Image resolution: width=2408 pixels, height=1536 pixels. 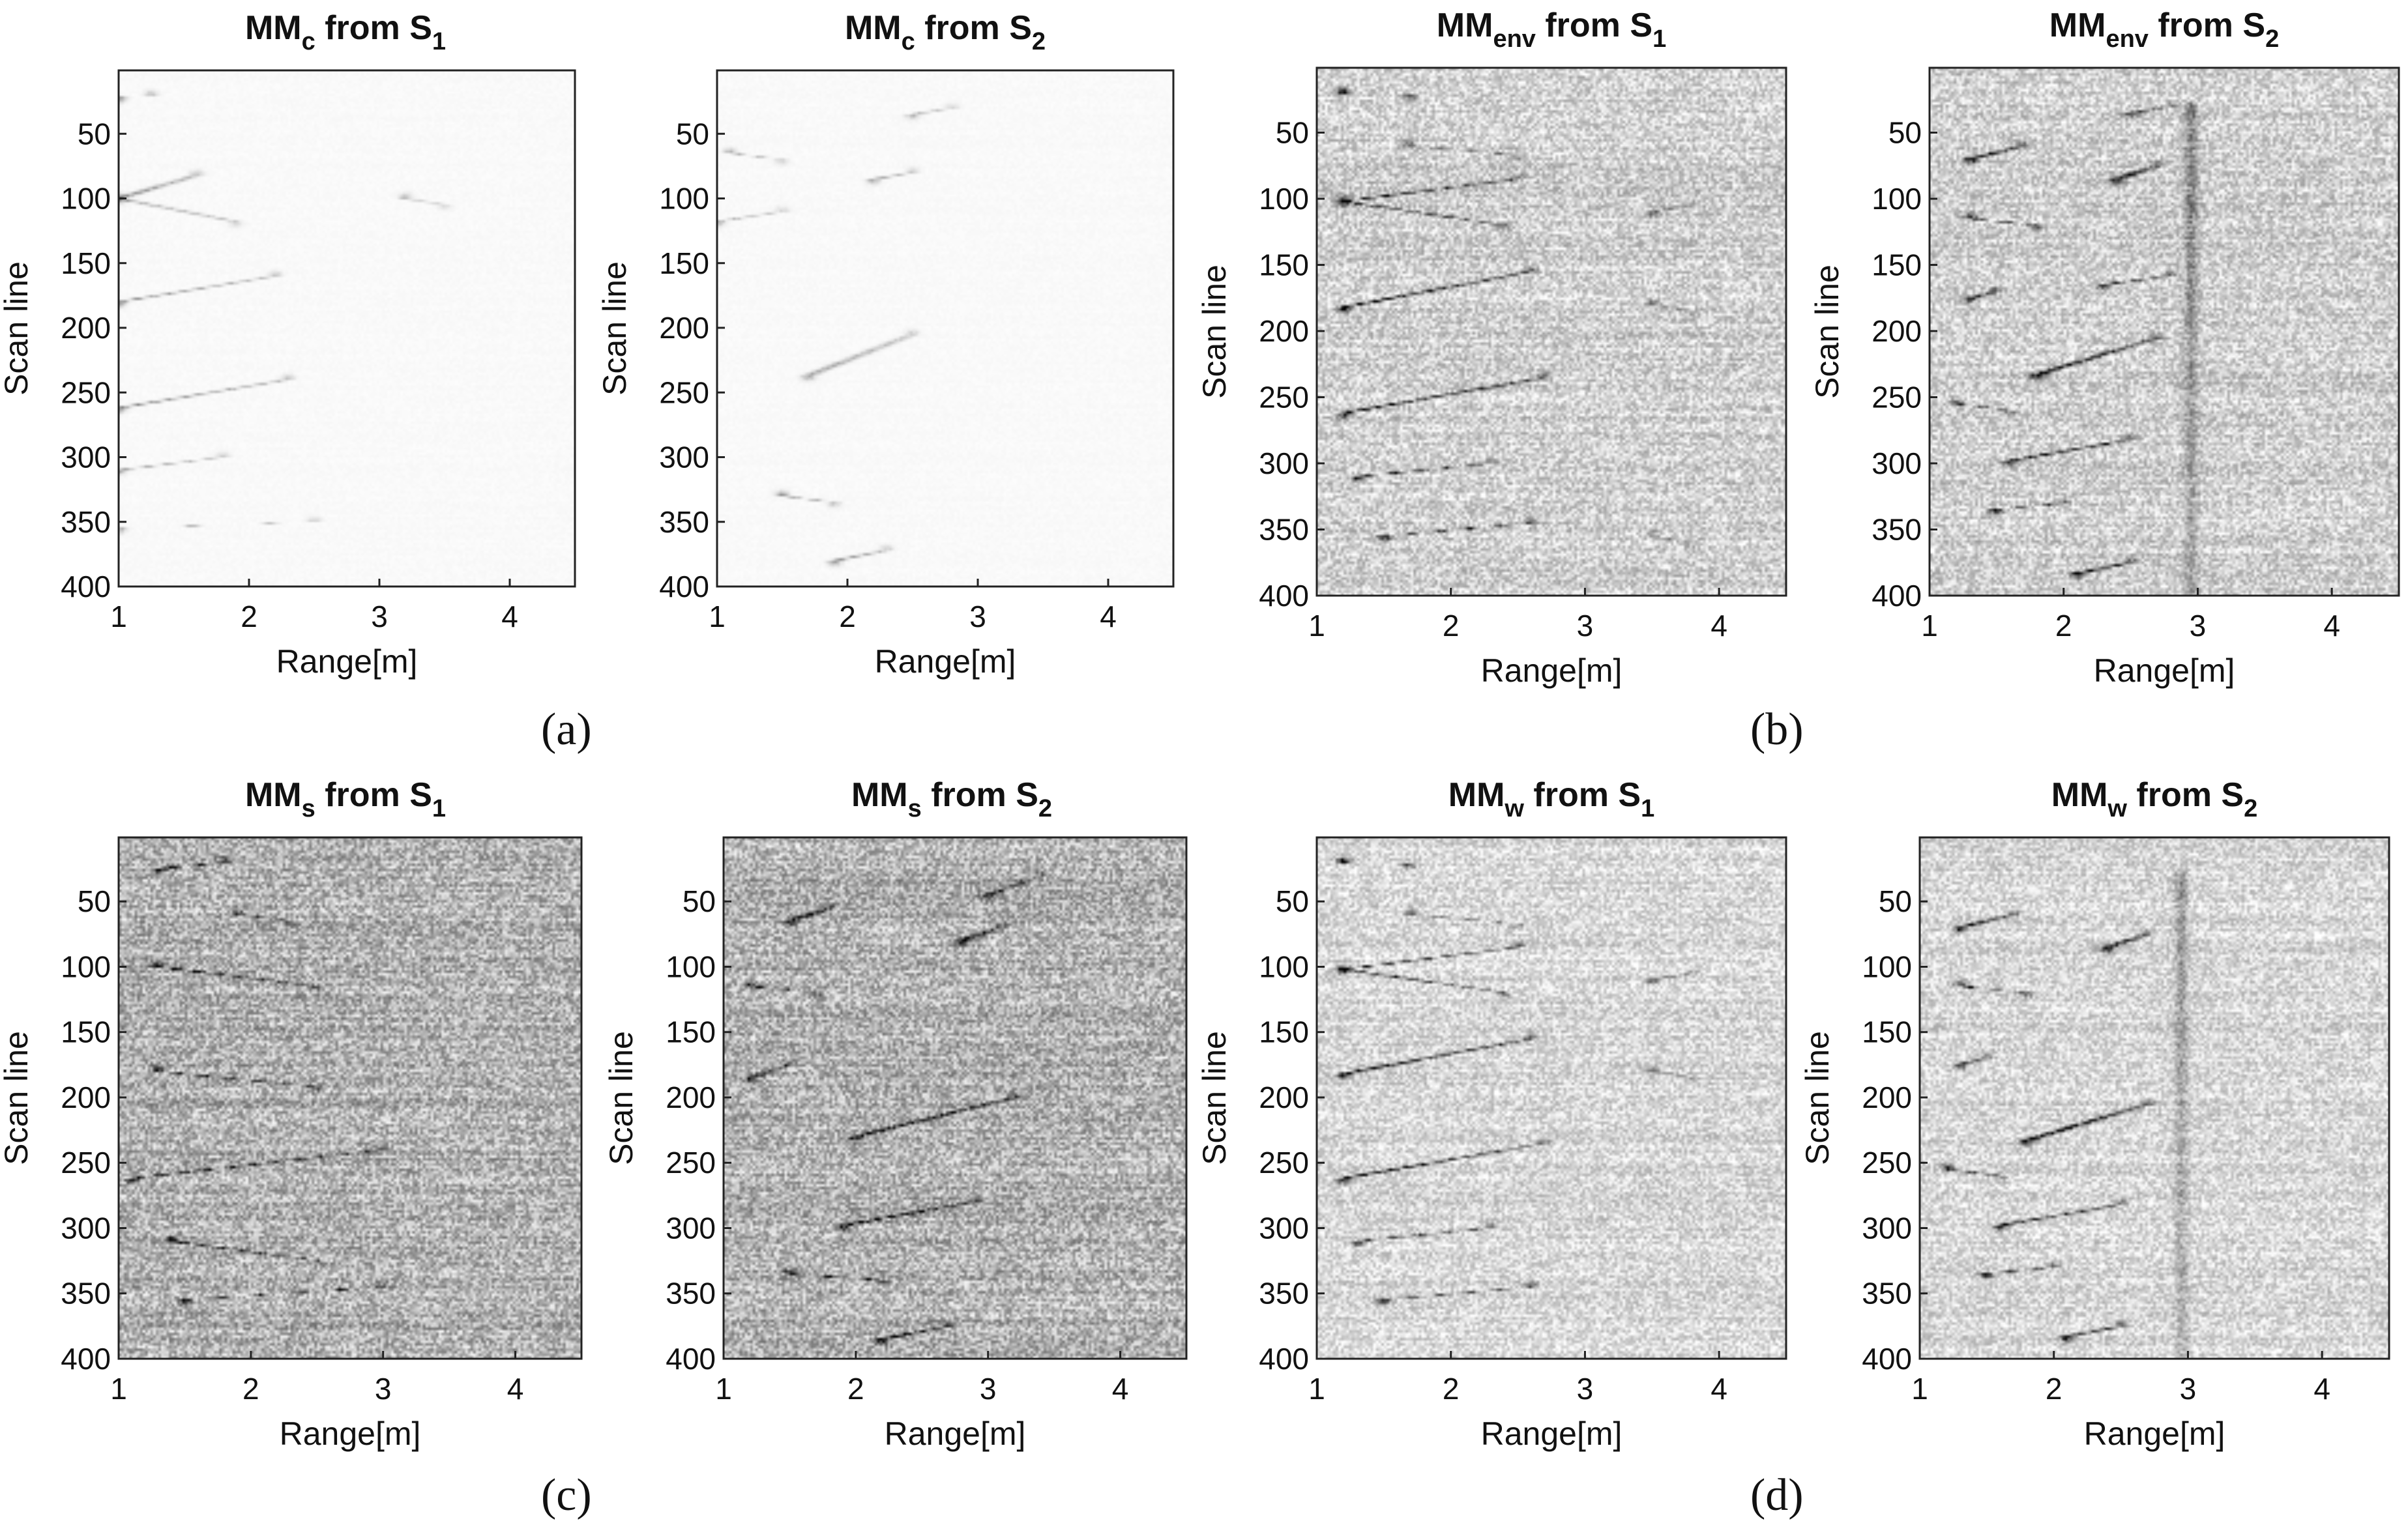 What do you see at coordinates (2164, 30) in the screenshot?
I see `chart-title: MMenv from S2` at bounding box center [2164, 30].